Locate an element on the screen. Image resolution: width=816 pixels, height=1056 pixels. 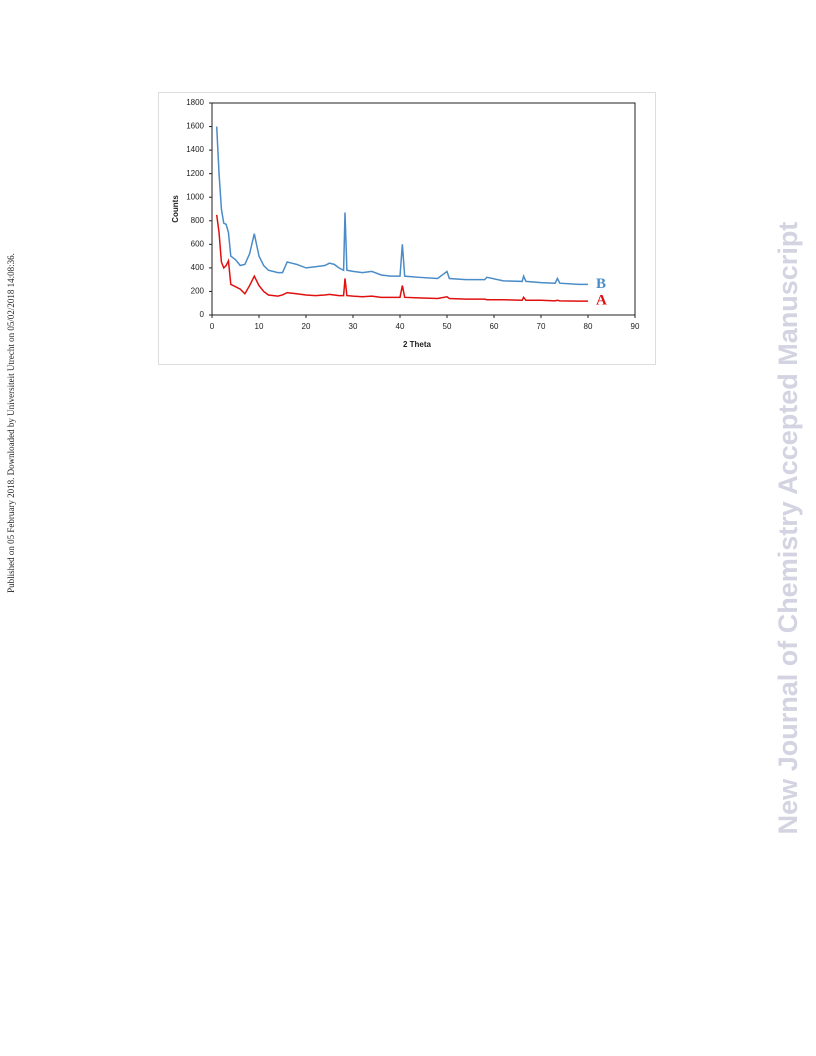
y-tick-label: 200 is located at coordinates (198, 291).